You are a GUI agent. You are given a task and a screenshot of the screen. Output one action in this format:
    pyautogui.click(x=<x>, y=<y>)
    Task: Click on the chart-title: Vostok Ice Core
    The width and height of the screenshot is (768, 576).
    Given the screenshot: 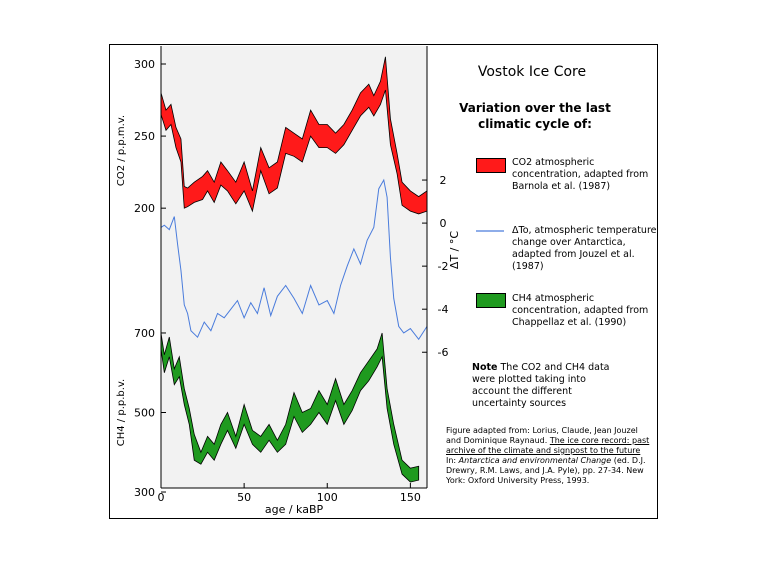 What is the action you would take?
    pyautogui.click(x=532, y=72)
    